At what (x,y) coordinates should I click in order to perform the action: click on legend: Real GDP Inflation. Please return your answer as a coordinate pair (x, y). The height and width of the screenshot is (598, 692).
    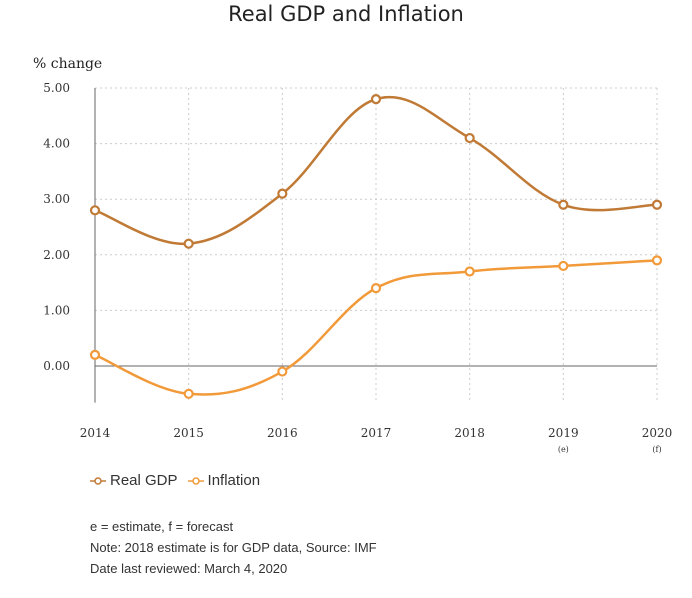
    Looking at the image, I should click on (175, 480).